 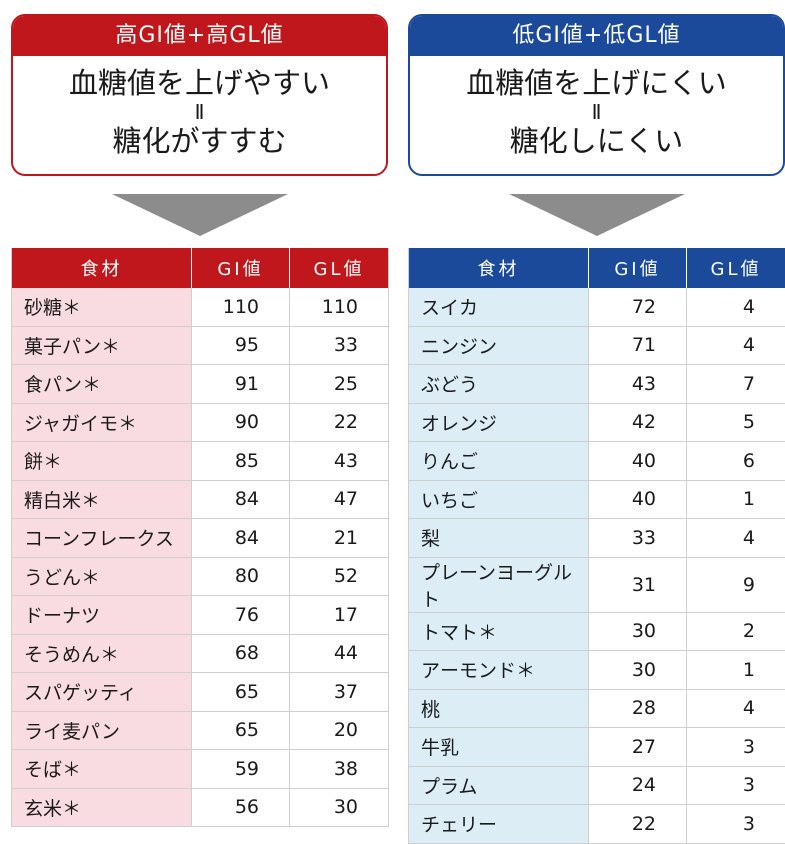 What do you see at coordinates (638, 584) in the screenshot?
I see `gi-value-cell: 31` at bounding box center [638, 584].